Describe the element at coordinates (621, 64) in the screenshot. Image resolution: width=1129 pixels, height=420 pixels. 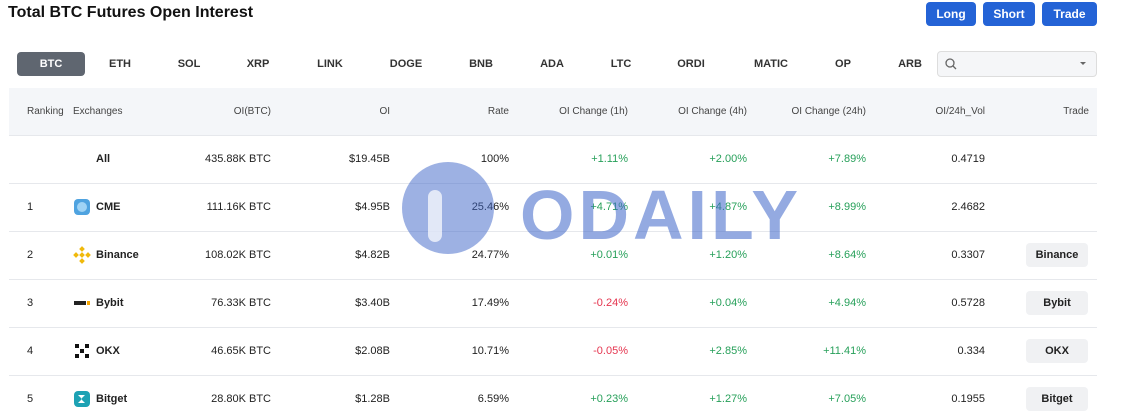
I see `coin-tab: LTC` at that location.